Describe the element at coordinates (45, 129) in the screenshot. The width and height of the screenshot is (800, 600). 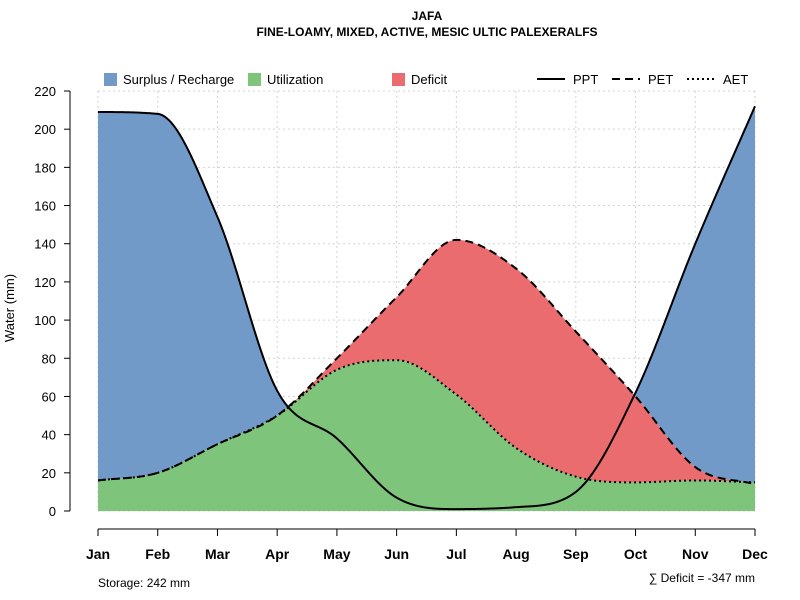
I see `y-tick-label: 200` at that location.